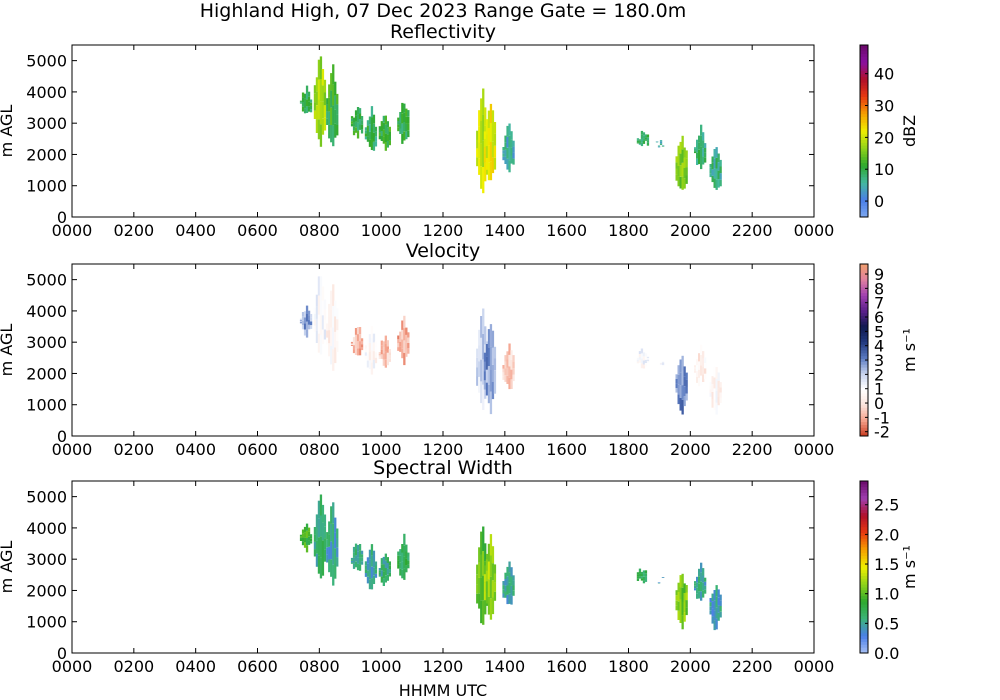 This screenshot has width=1000, height=700. I want to click on y-tick-label: 1000, so click(46, 622).